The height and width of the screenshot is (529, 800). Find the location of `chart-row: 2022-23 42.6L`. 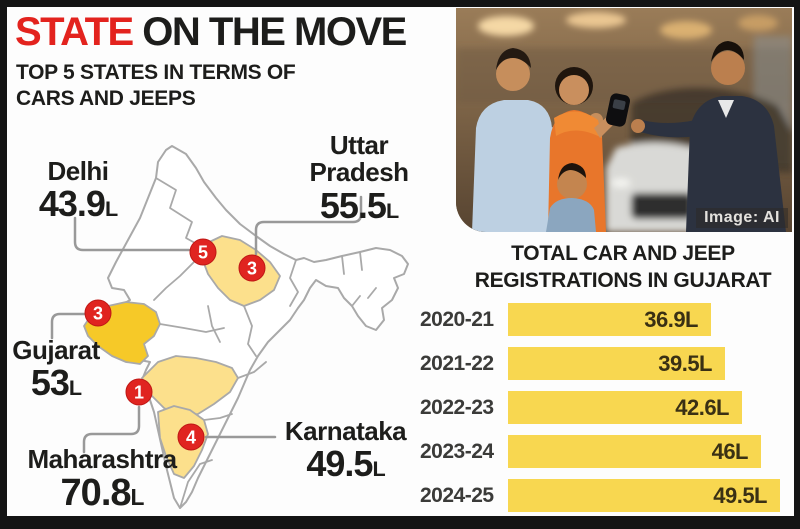

chart-row: 2022-23 42.6L is located at coordinates (606, 407).